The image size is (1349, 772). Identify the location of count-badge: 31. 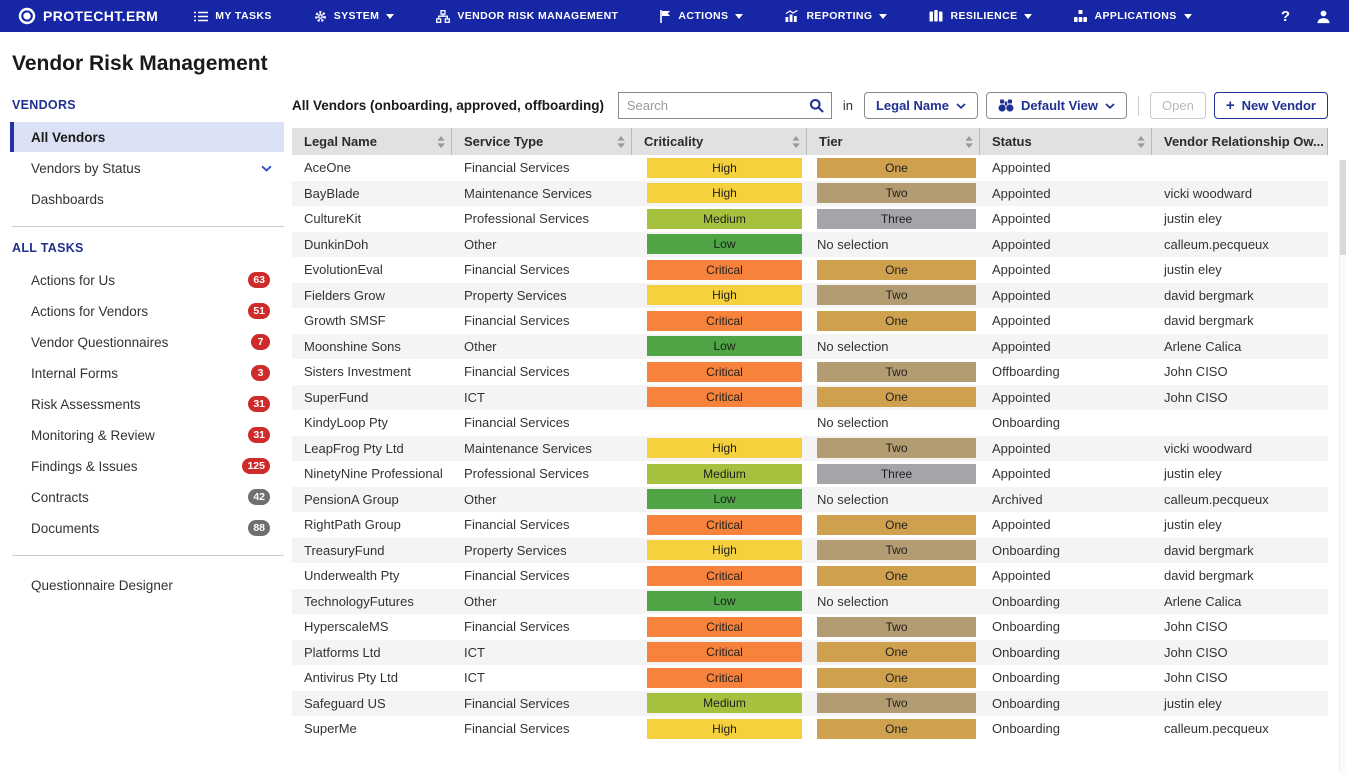
(259, 435).